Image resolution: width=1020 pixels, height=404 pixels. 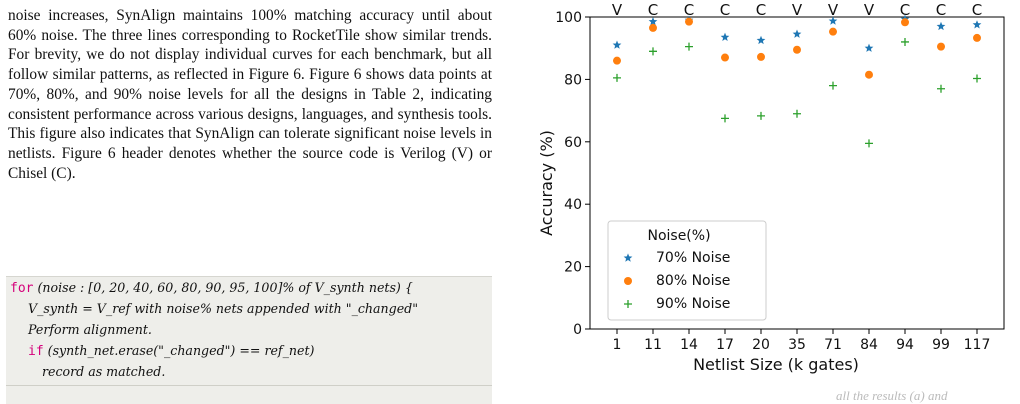 What do you see at coordinates (833, 345) in the screenshot?
I see `x-tick-label: 71` at bounding box center [833, 345].